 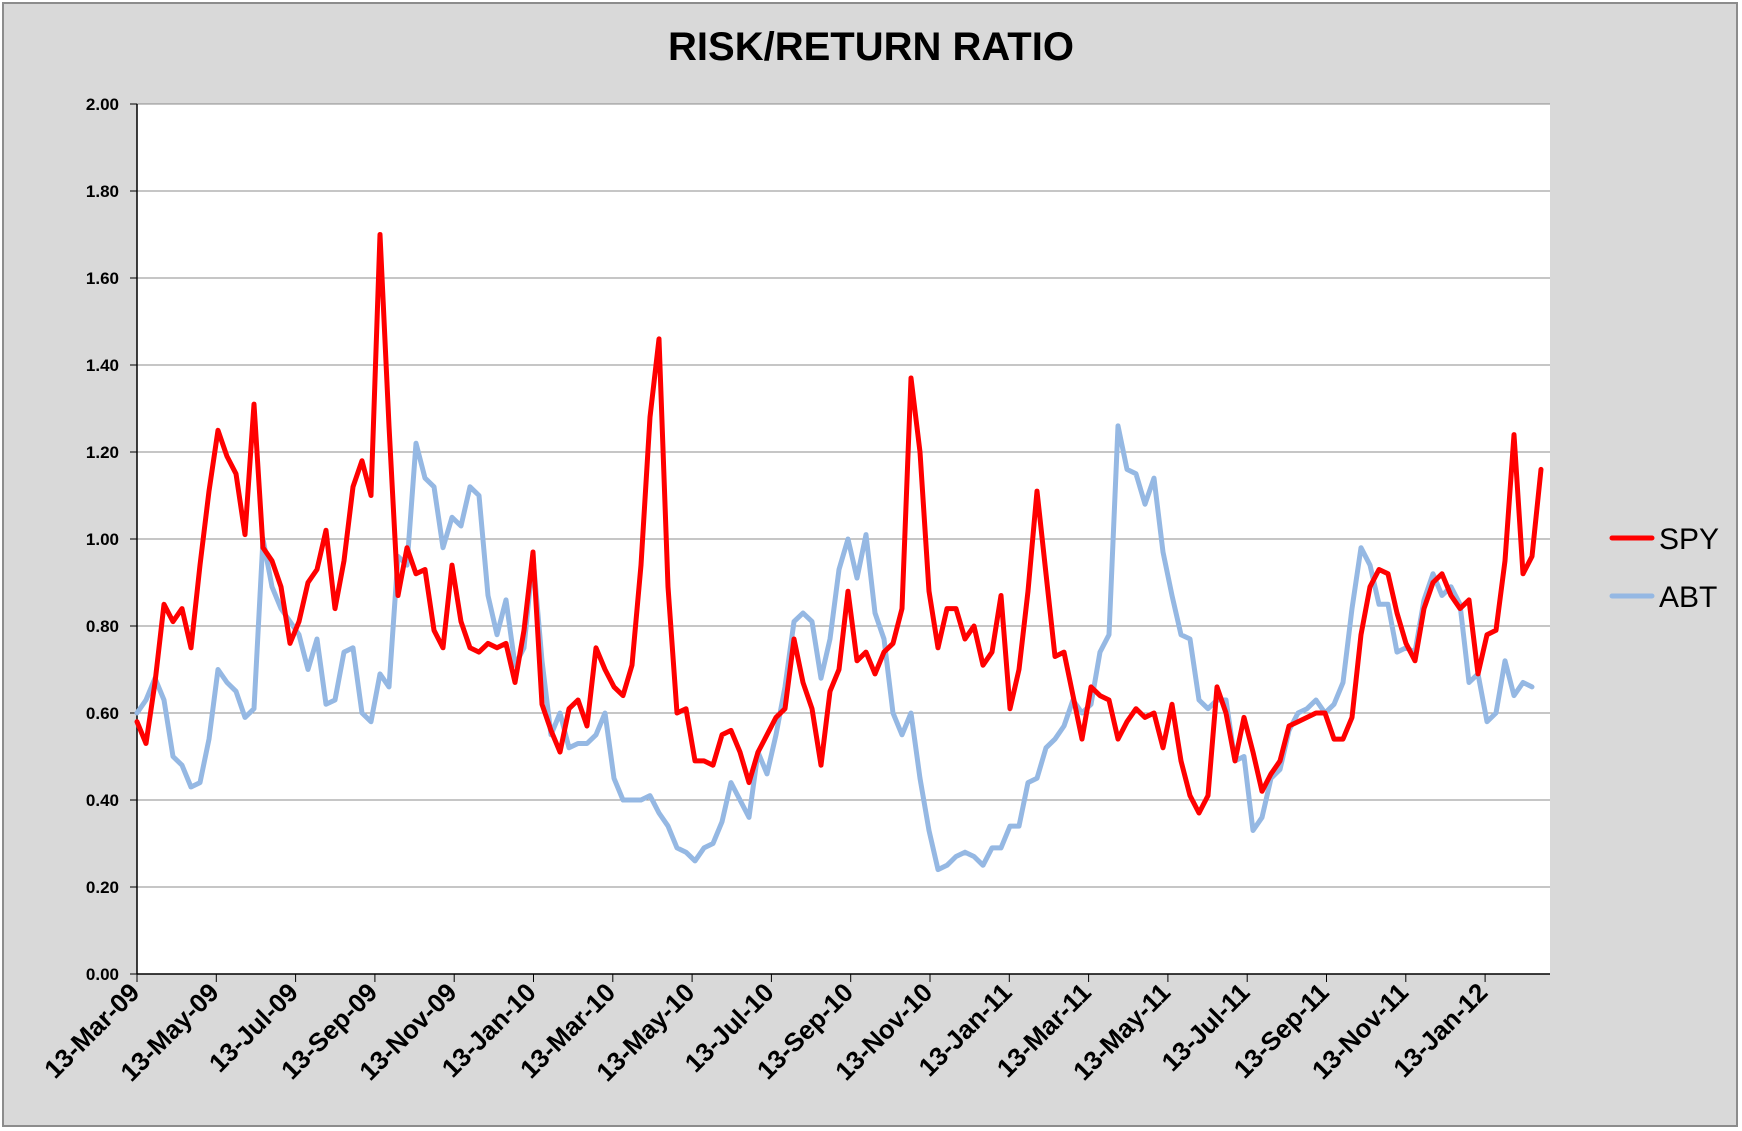 I want to click on legend-label-spy: SPY, so click(x=1689, y=539).